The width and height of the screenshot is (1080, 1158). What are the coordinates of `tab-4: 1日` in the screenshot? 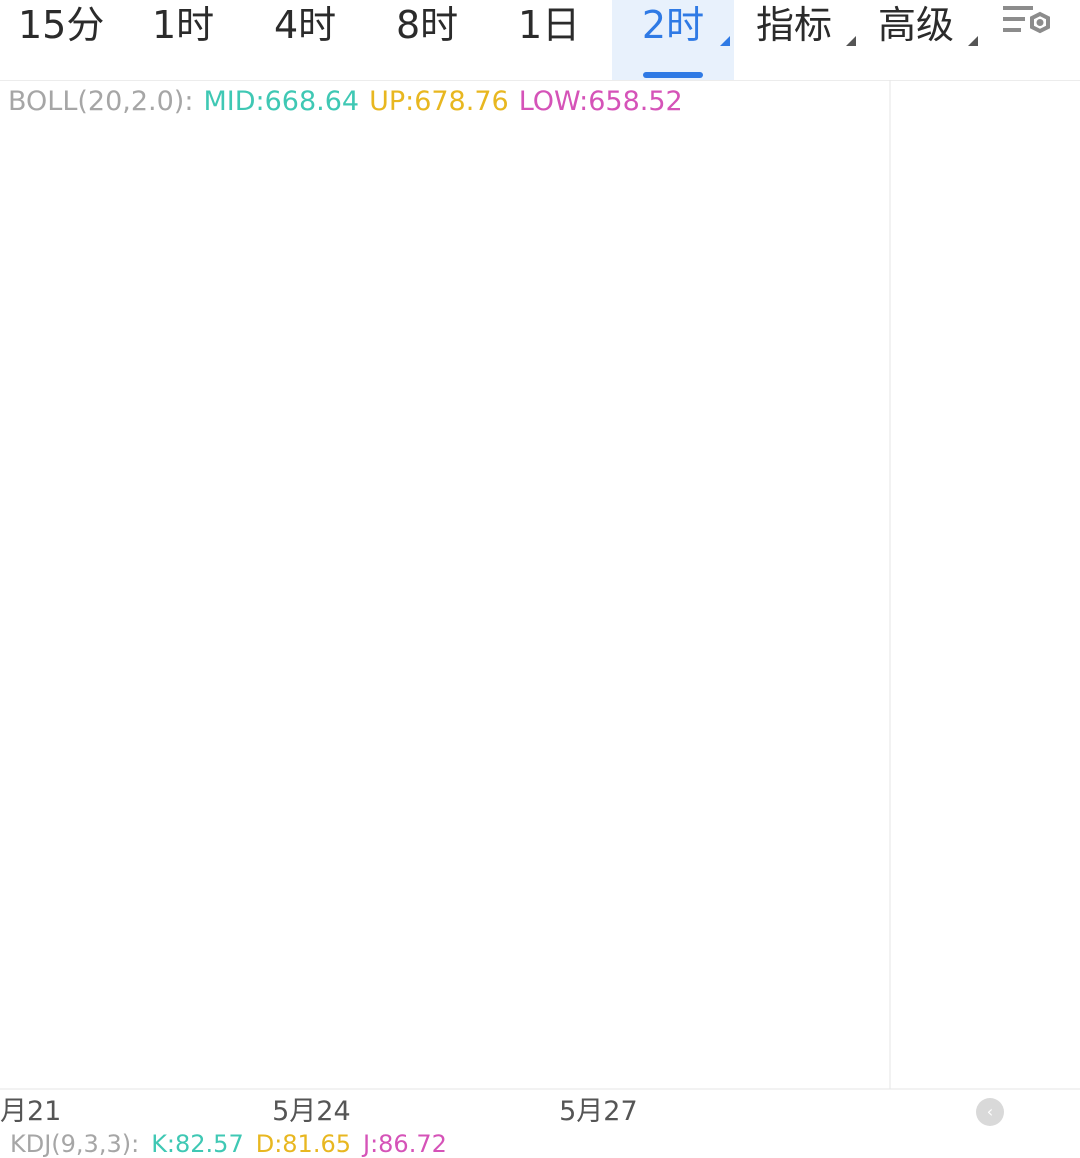 It's located at (553, 40).